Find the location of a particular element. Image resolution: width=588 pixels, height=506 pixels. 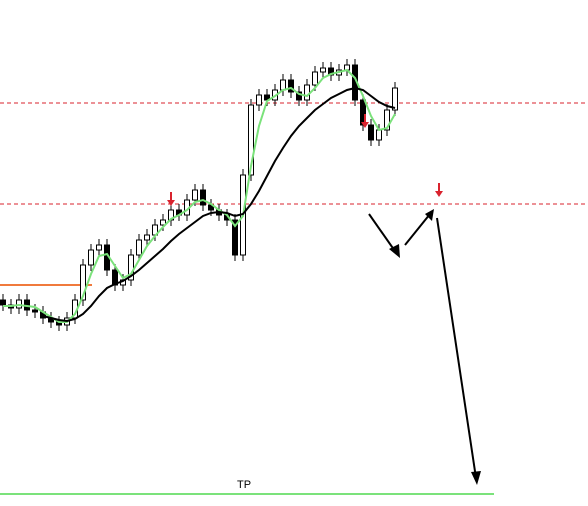

level-label: TP is located at coordinates (244, 485).